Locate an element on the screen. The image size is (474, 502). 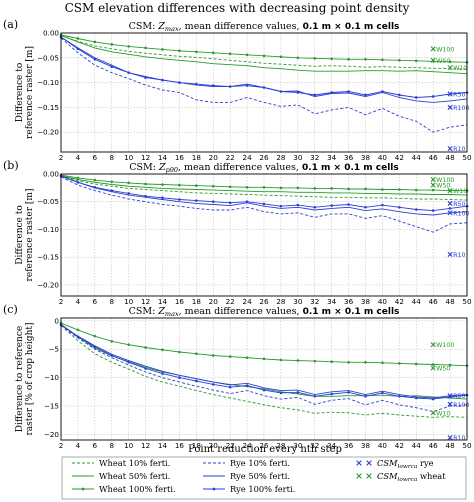
y-tick-label: −0.20 is located at coordinates (48, 284).